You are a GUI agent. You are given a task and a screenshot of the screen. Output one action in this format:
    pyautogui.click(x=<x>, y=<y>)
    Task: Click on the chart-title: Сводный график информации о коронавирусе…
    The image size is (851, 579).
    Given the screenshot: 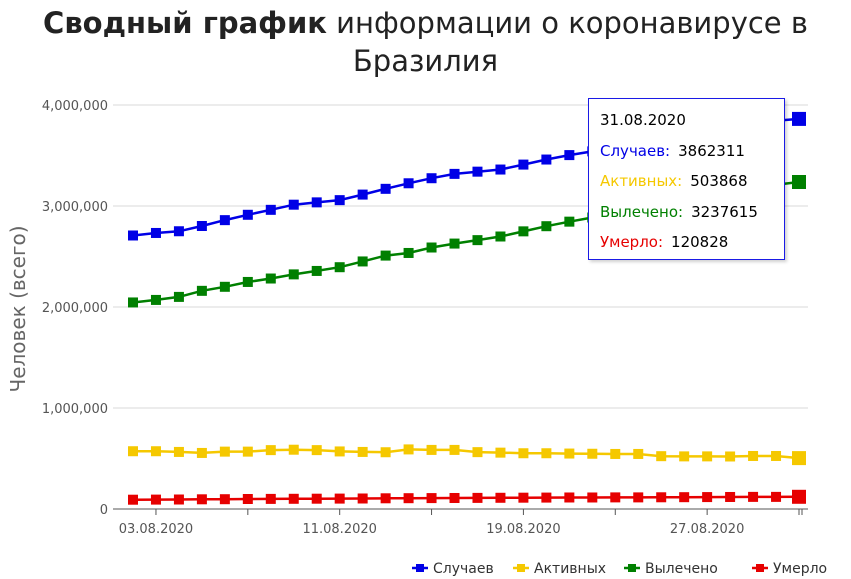 What is the action you would take?
    pyautogui.click(x=425, y=42)
    